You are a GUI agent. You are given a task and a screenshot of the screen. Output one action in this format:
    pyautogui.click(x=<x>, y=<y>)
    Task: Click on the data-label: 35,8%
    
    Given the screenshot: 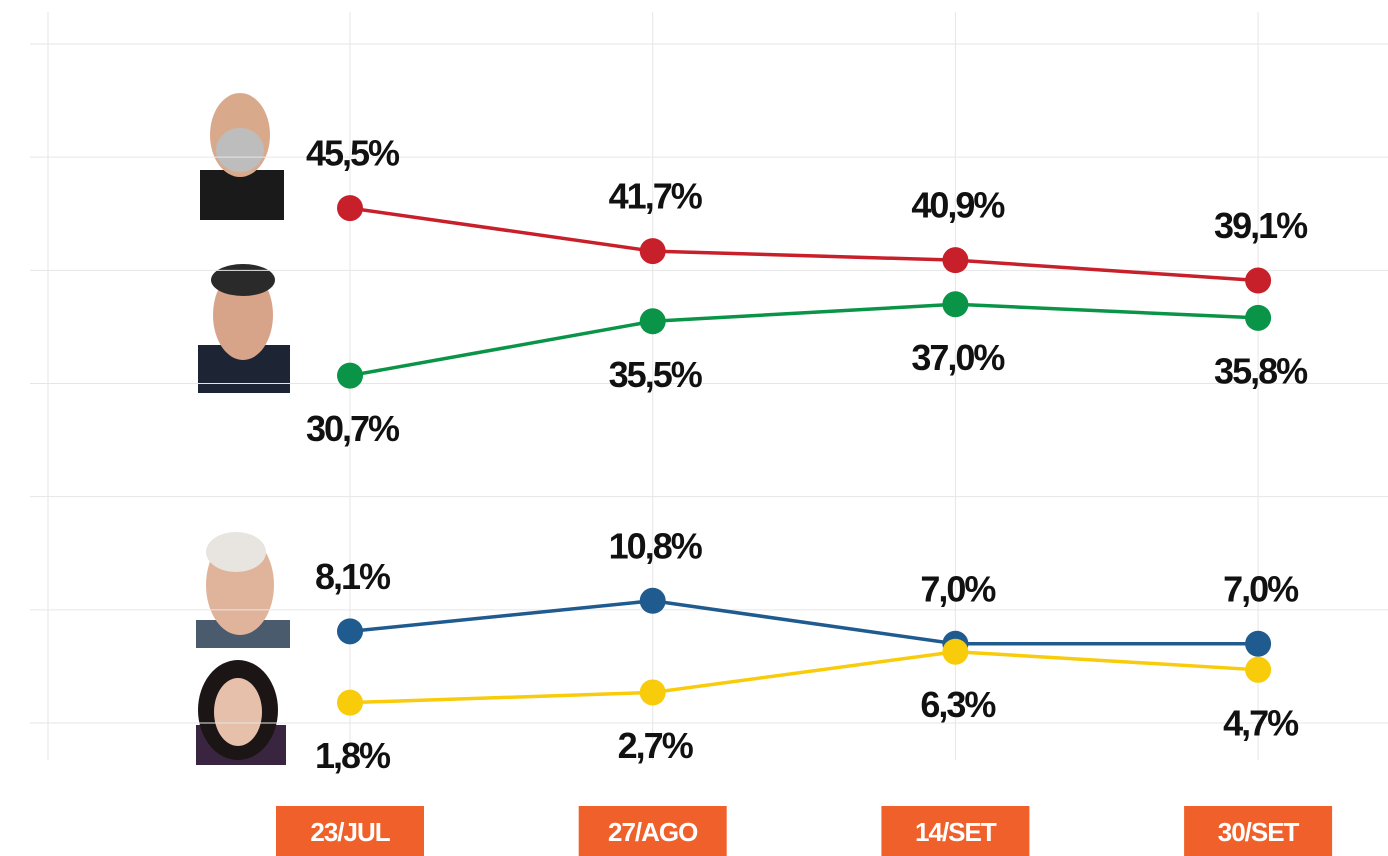 What is the action you would take?
    pyautogui.click(x=1261, y=370)
    